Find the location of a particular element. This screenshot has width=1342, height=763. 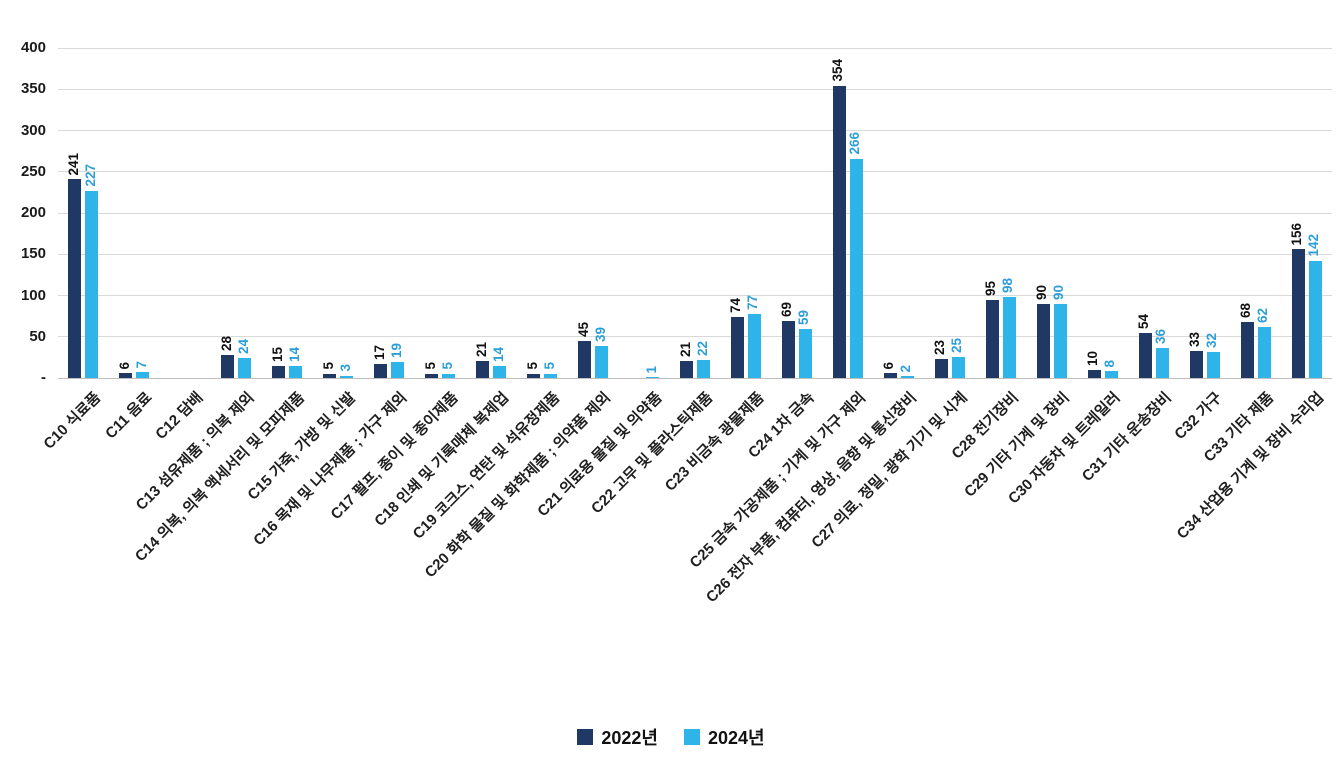

value-label-2024년: 266 is located at coordinates (855, 143).